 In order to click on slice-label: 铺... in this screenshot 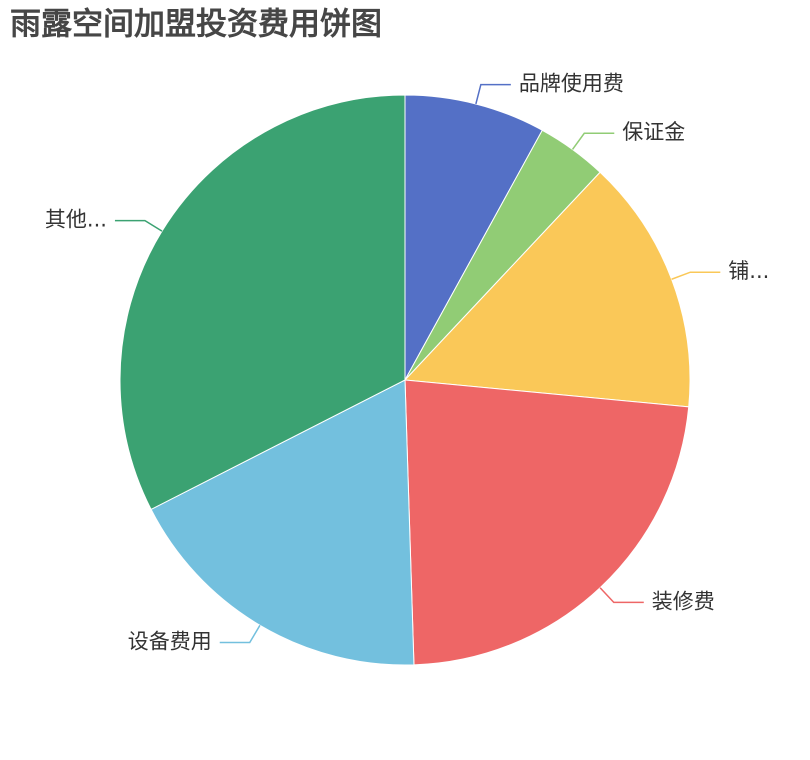, I will do `click(748, 271)`.